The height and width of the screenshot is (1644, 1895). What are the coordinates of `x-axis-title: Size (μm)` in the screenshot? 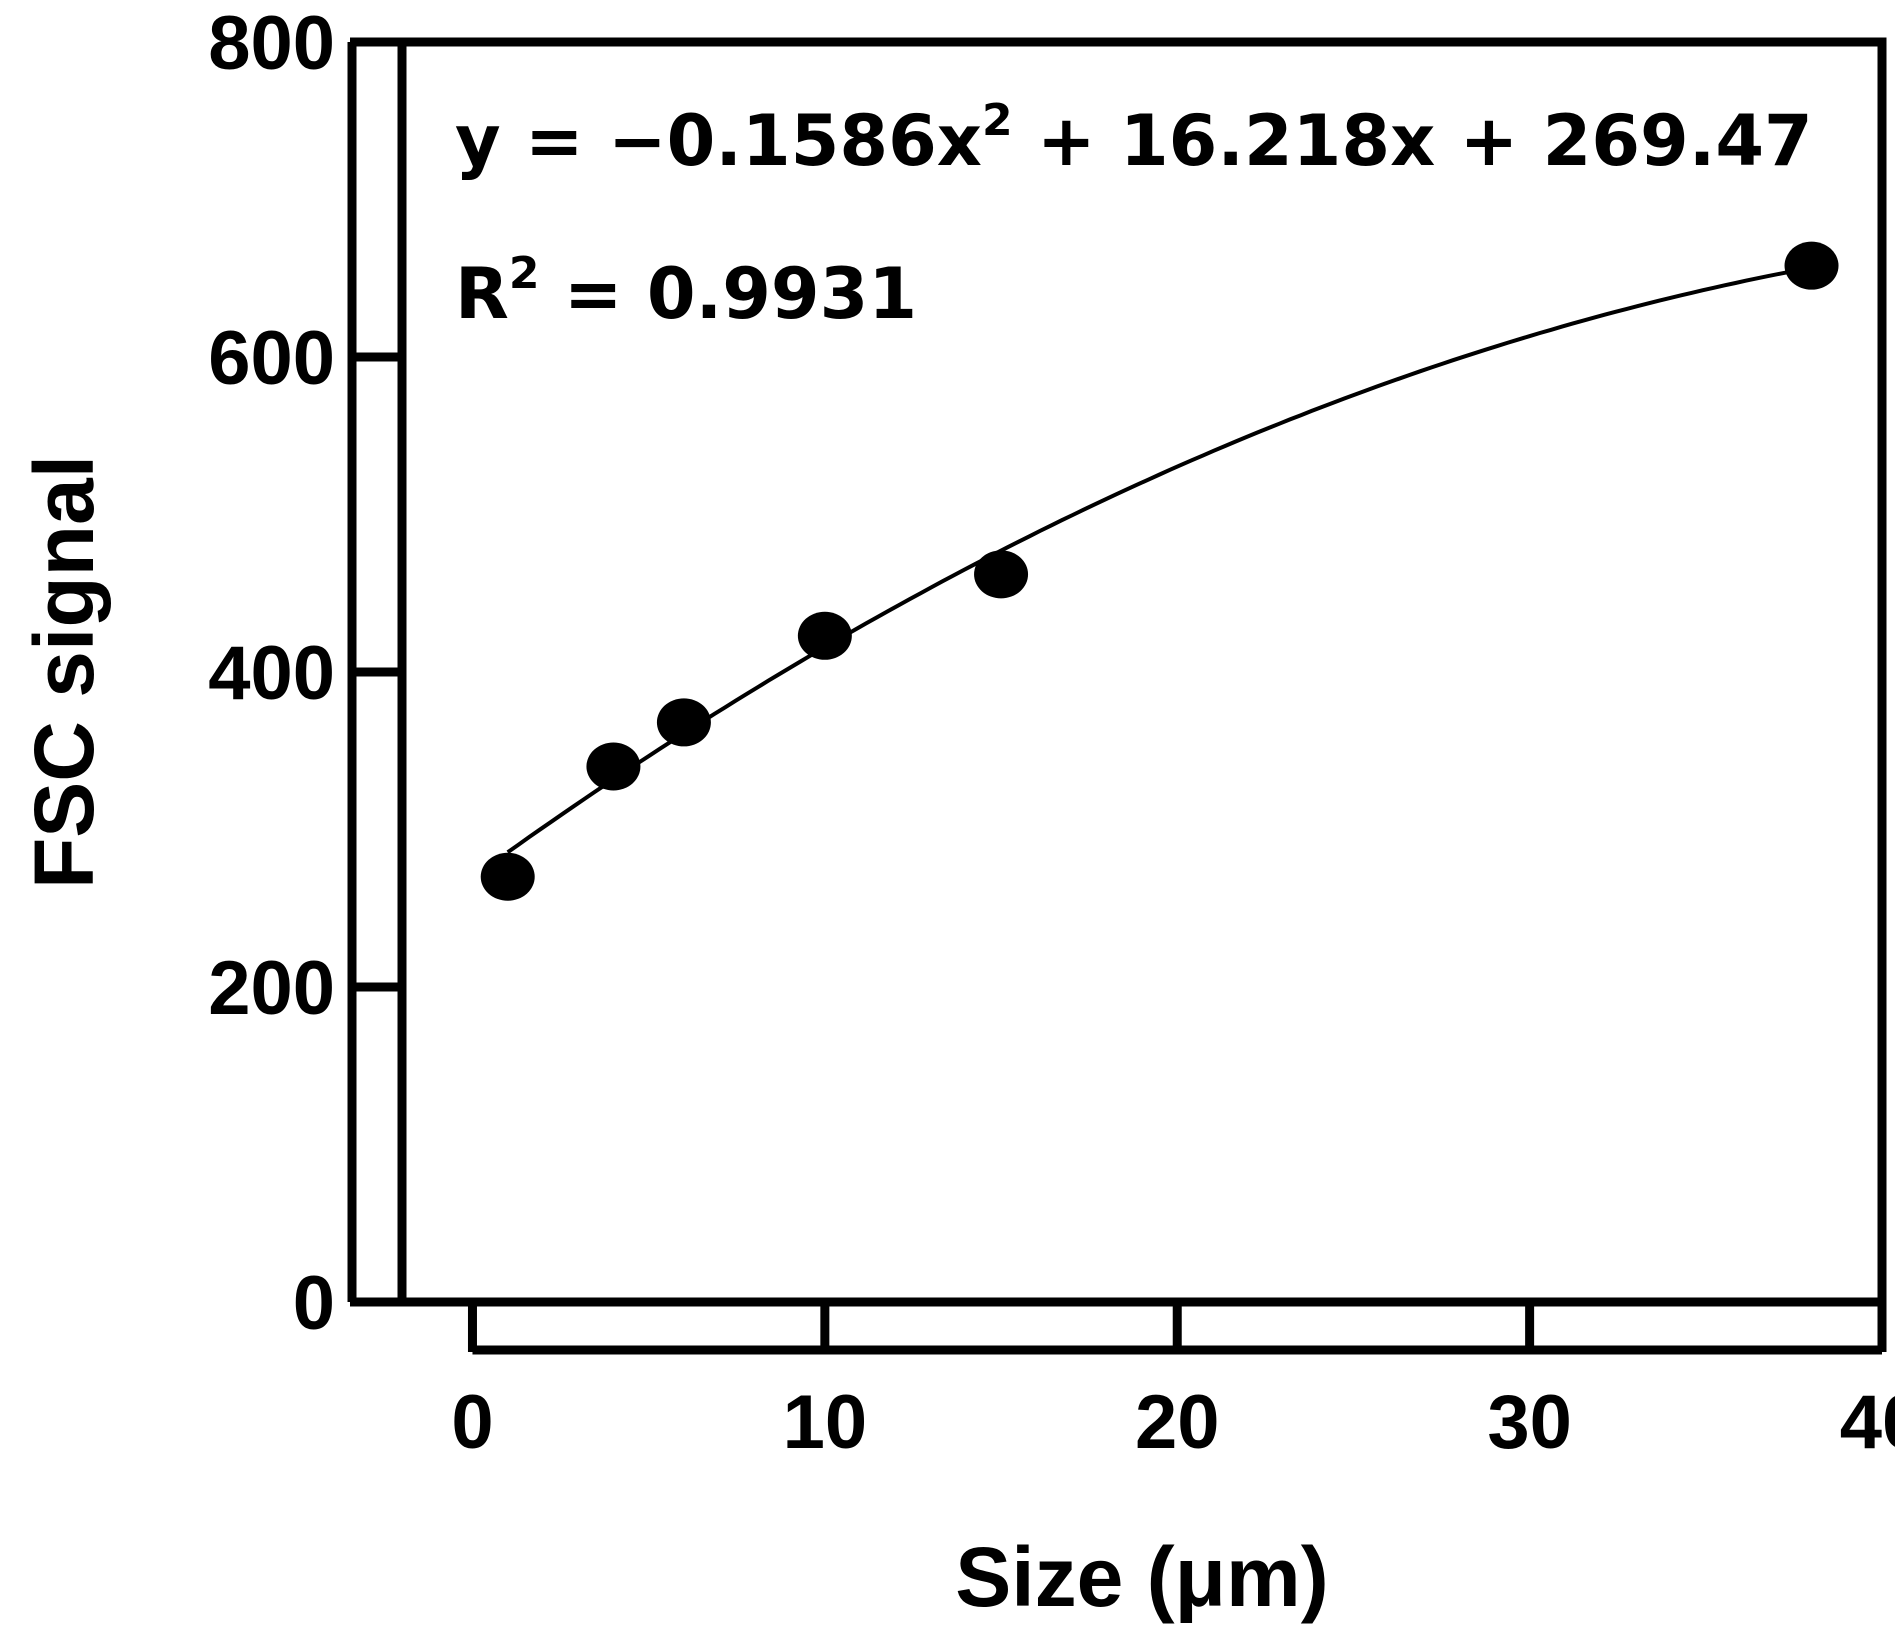 It's located at (1141, 1577).